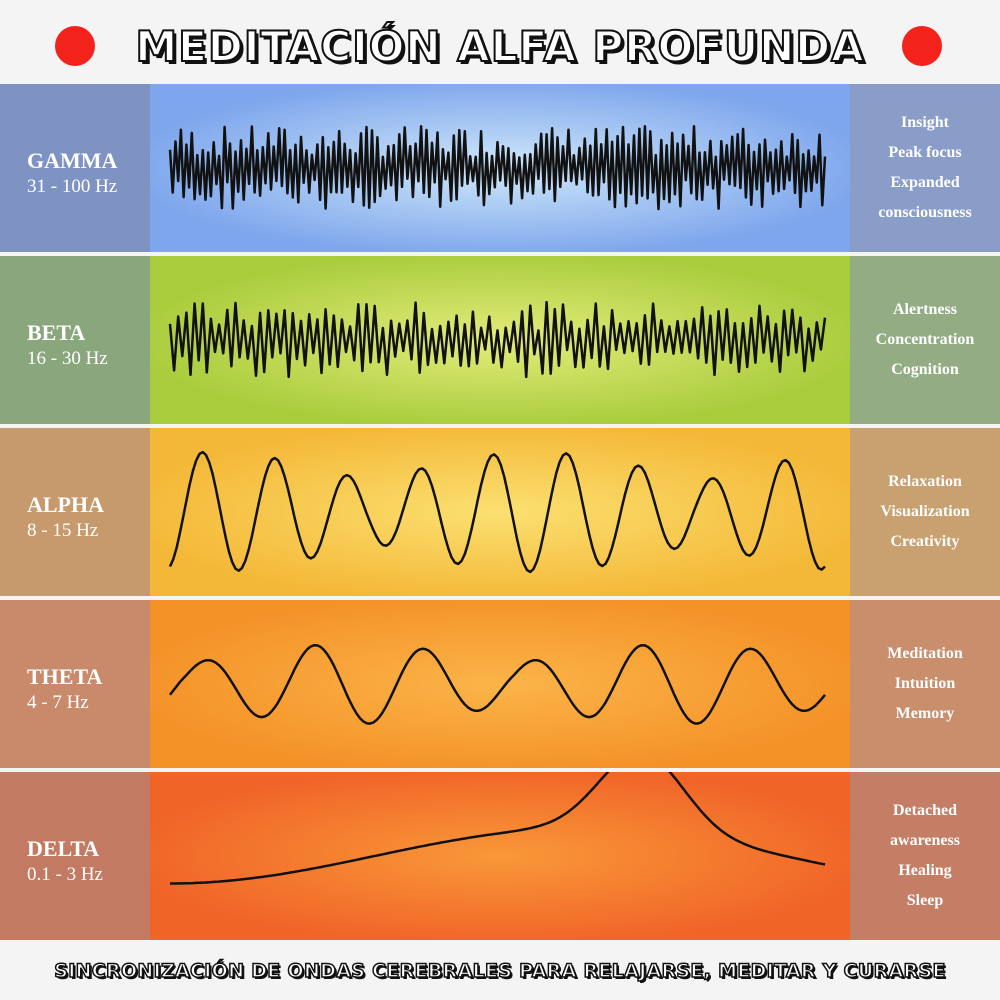 The width and height of the screenshot is (1000, 1000). What do you see at coordinates (925, 369) in the screenshot?
I see `effect-label: Cognition` at bounding box center [925, 369].